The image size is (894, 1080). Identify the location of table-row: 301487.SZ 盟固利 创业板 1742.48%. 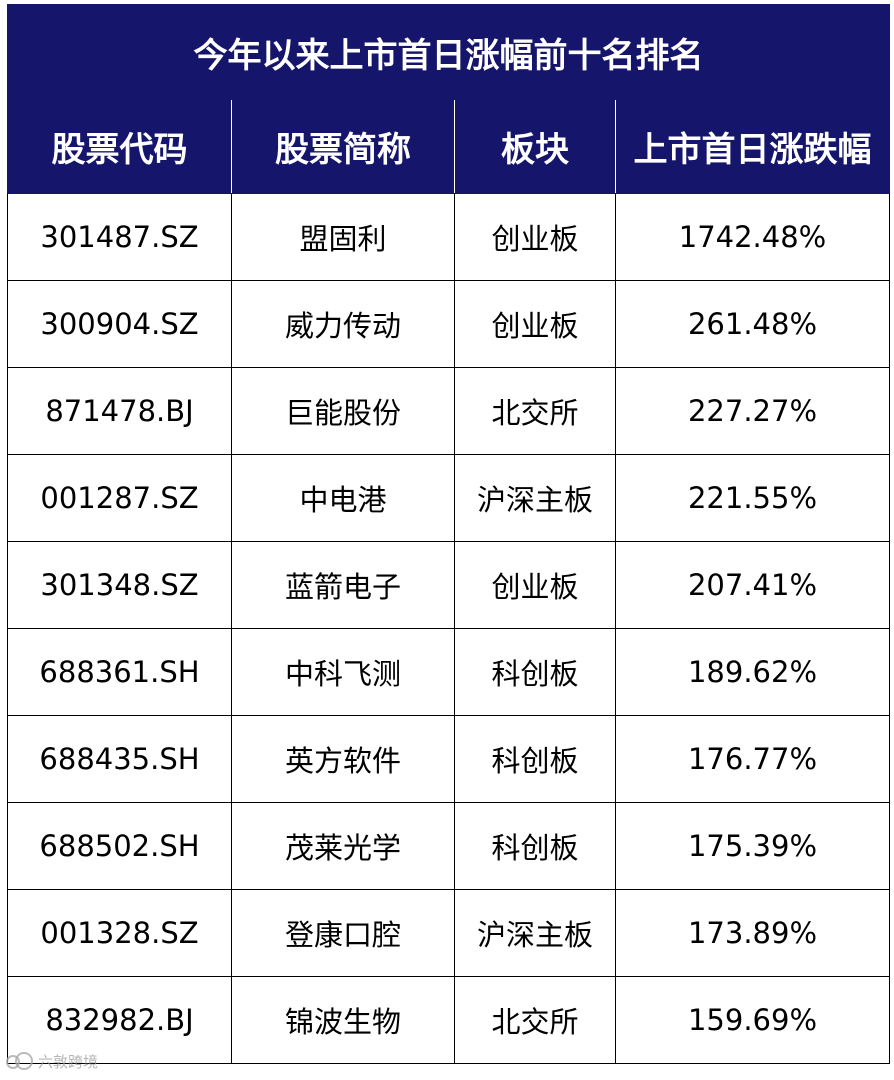
(448, 237).